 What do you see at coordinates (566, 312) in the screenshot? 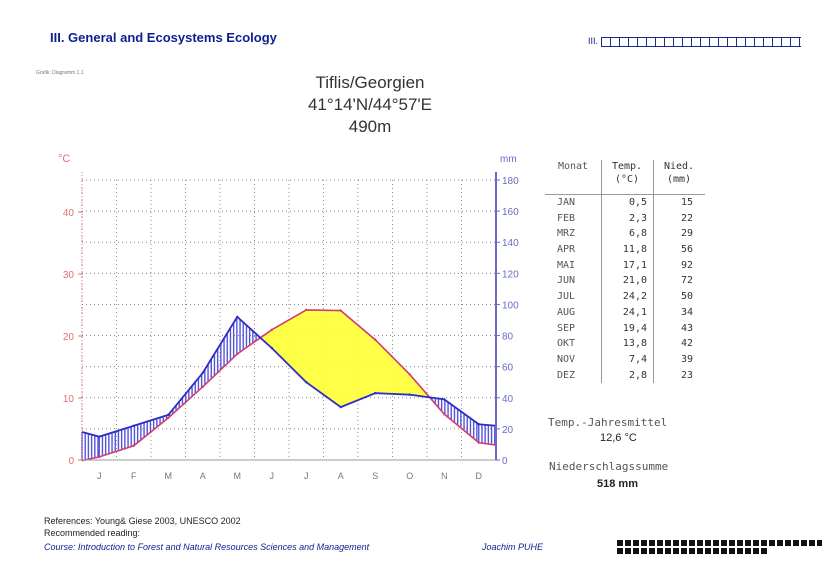
I see `table-cell-month: AUG` at bounding box center [566, 312].